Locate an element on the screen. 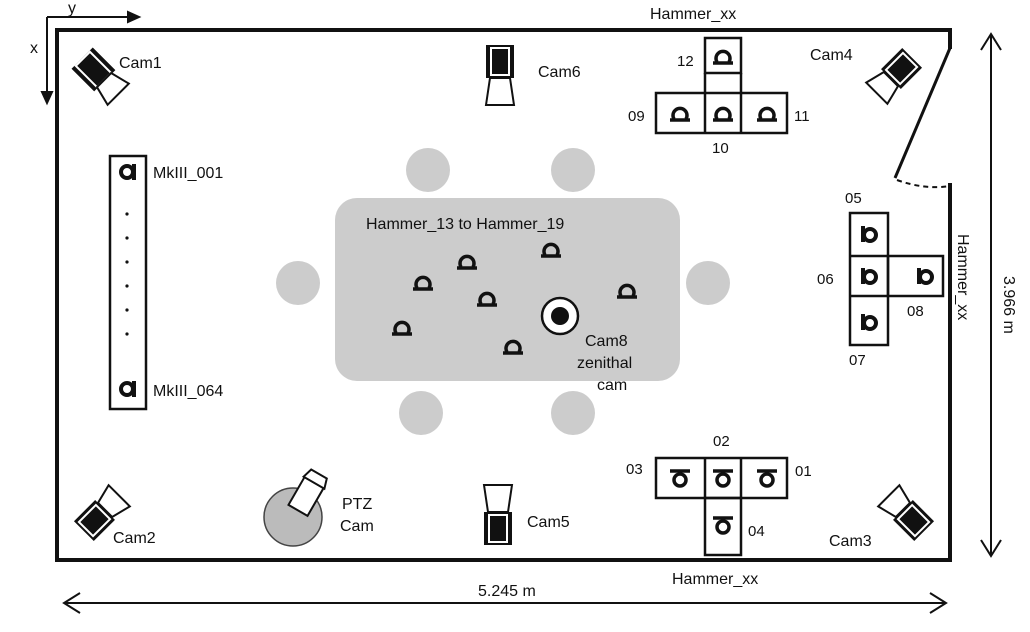 The image size is (1030, 632). mk3-ellipsis-dots is located at coordinates (127, 274).